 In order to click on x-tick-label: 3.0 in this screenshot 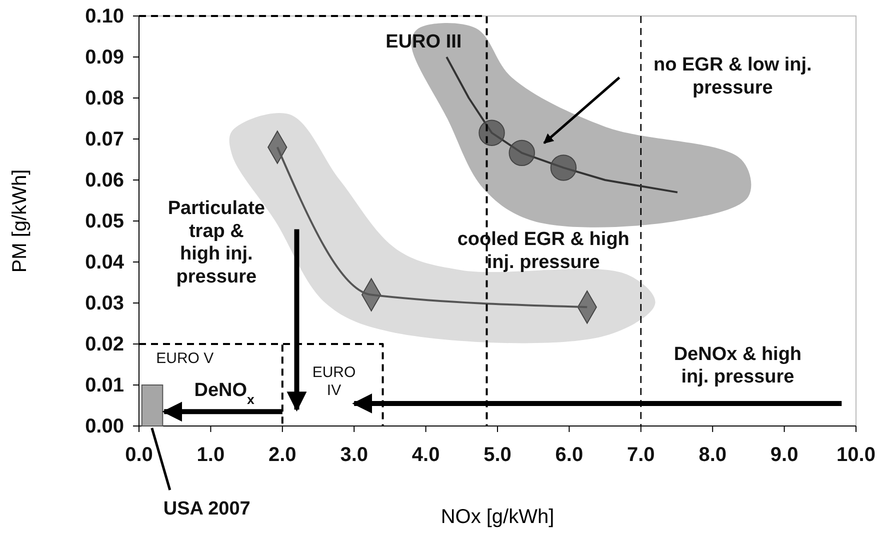, I will do `click(354, 455)`.